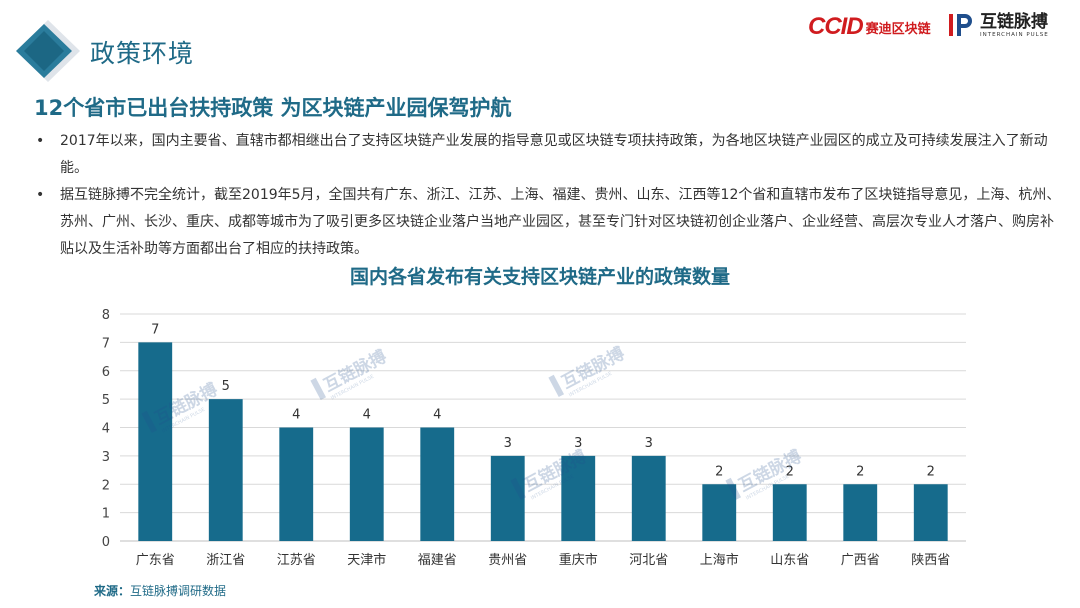 This screenshot has height=608, width=1080. What do you see at coordinates (539, 277) in the screenshot?
I see `chart-title: 国内各省发布有关支持区块链产业的政策数量` at bounding box center [539, 277].